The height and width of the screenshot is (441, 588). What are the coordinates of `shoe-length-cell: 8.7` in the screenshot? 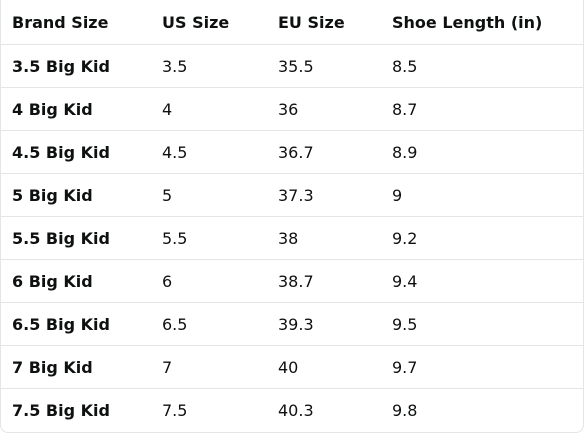 It's located at (405, 109).